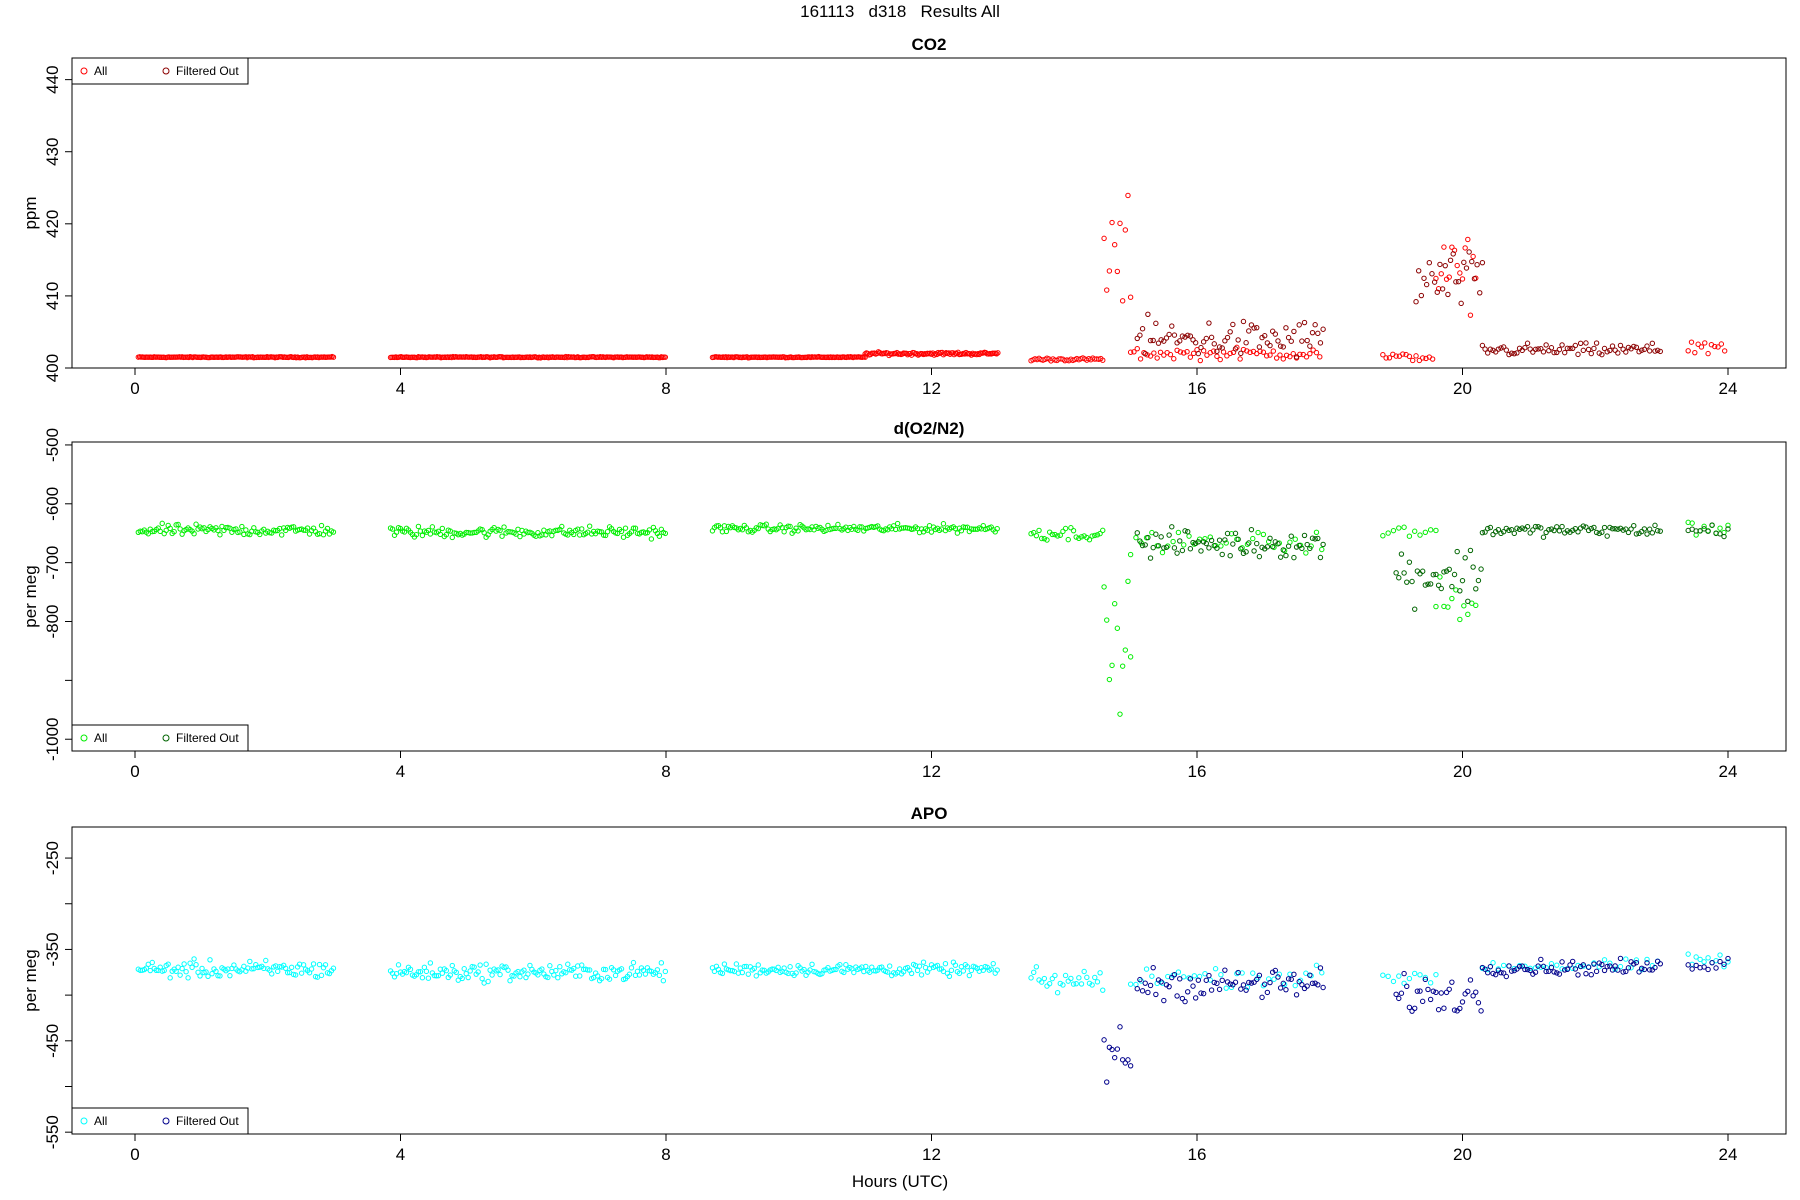 This screenshot has height=1200, width=1800. I want to click on y-tick-label: 420, so click(52, 224).